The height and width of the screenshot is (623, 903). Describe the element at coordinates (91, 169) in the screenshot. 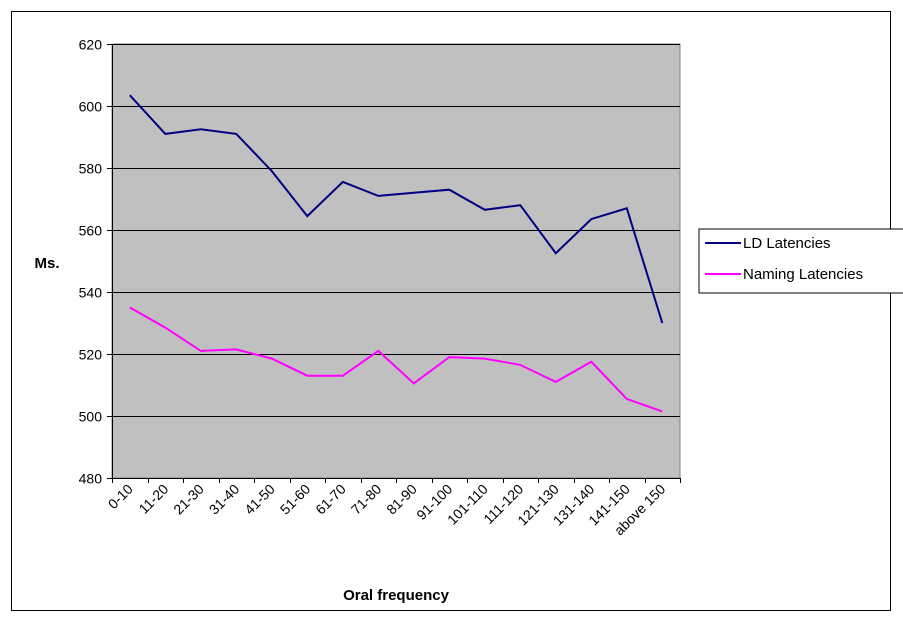

I see `y-tick-label: 580` at that location.